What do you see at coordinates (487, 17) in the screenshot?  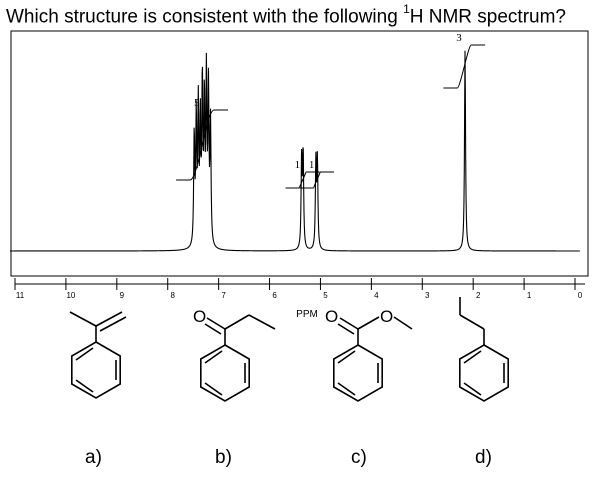 I see `question-suffix: H NMR spectrum?` at bounding box center [487, 17].